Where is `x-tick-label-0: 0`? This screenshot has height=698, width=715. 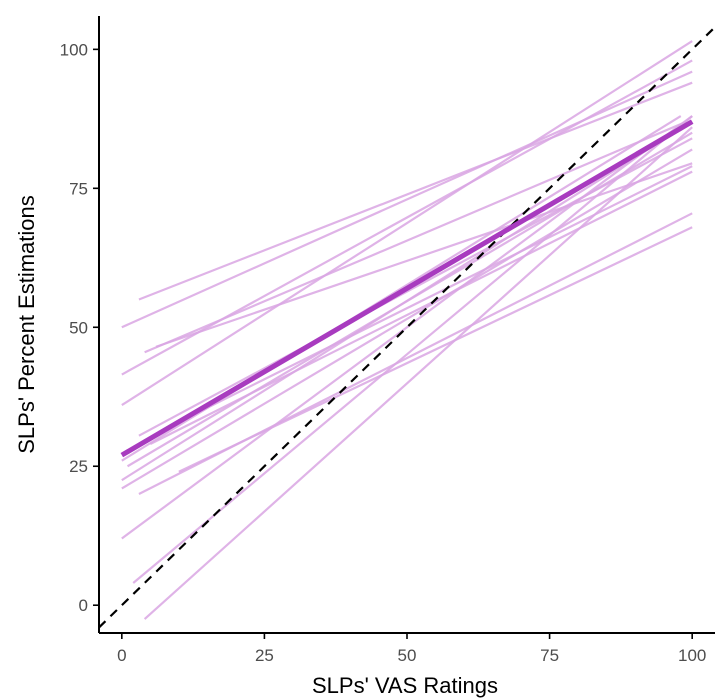 x-tick-label-0: 0 is located at coordinates (121, 655).